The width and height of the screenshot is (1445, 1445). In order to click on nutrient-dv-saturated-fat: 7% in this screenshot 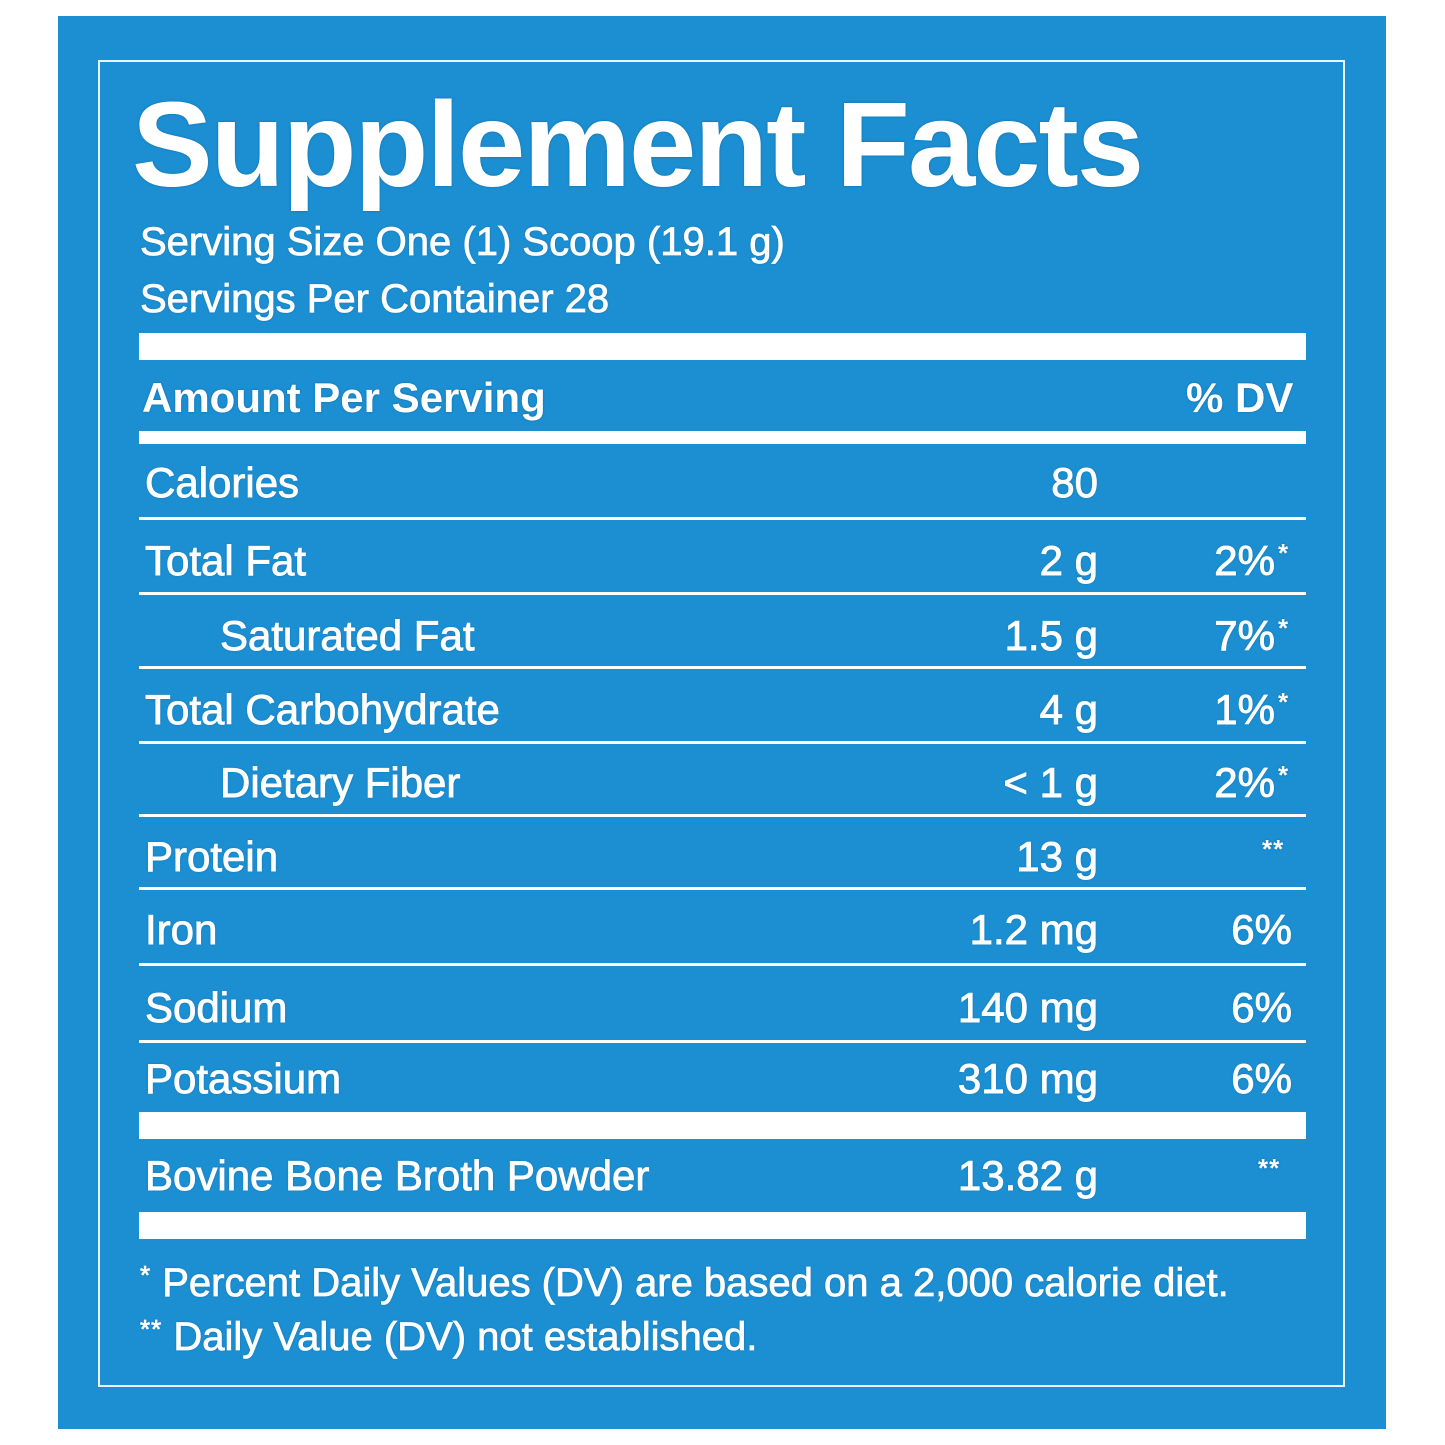, I will do `click(1245, 635)`.